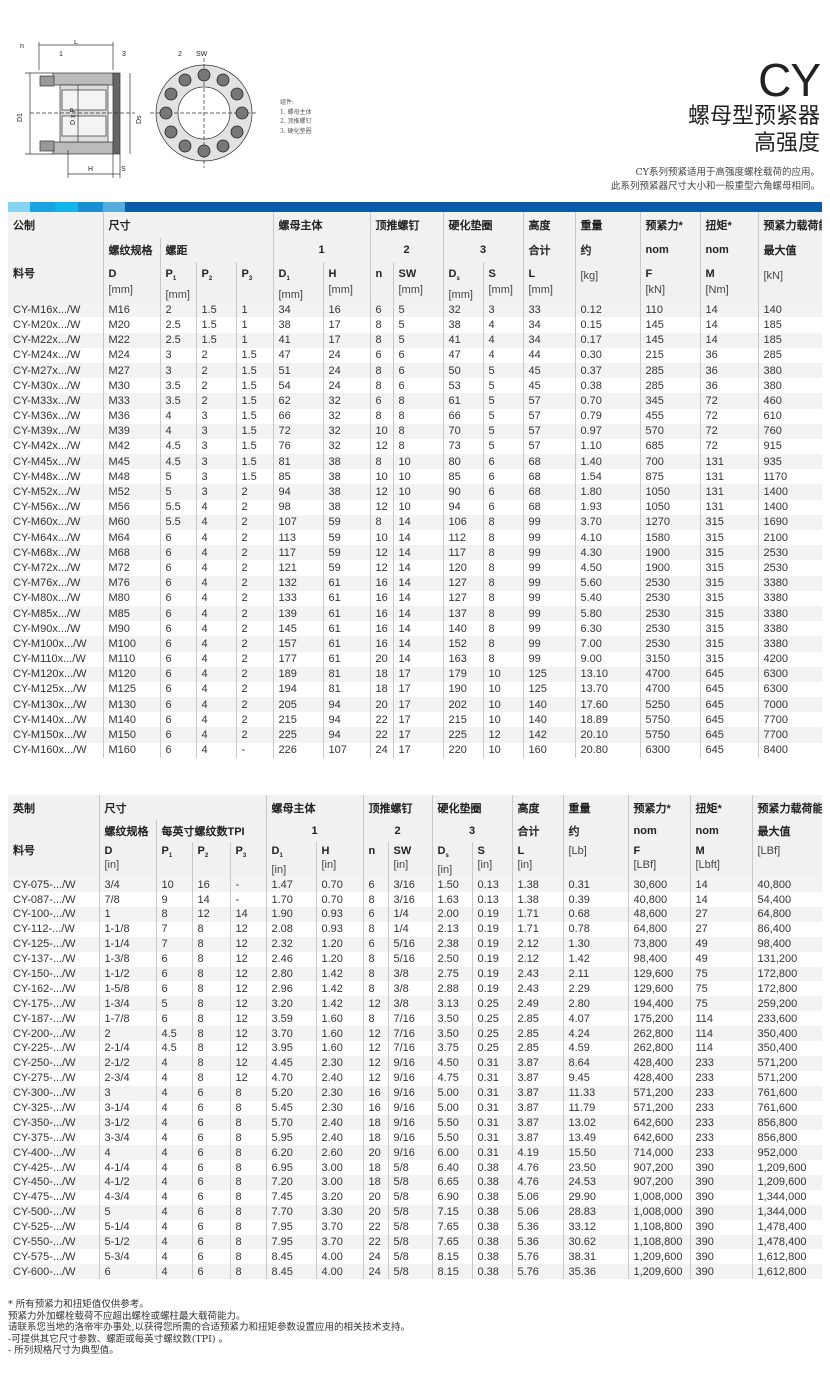 This screenshot has width=830, height=1378. What do you see at coordinates (131, 522) in the screenshot?
I see `table-cell: M60` at bounding box center [131, 522].